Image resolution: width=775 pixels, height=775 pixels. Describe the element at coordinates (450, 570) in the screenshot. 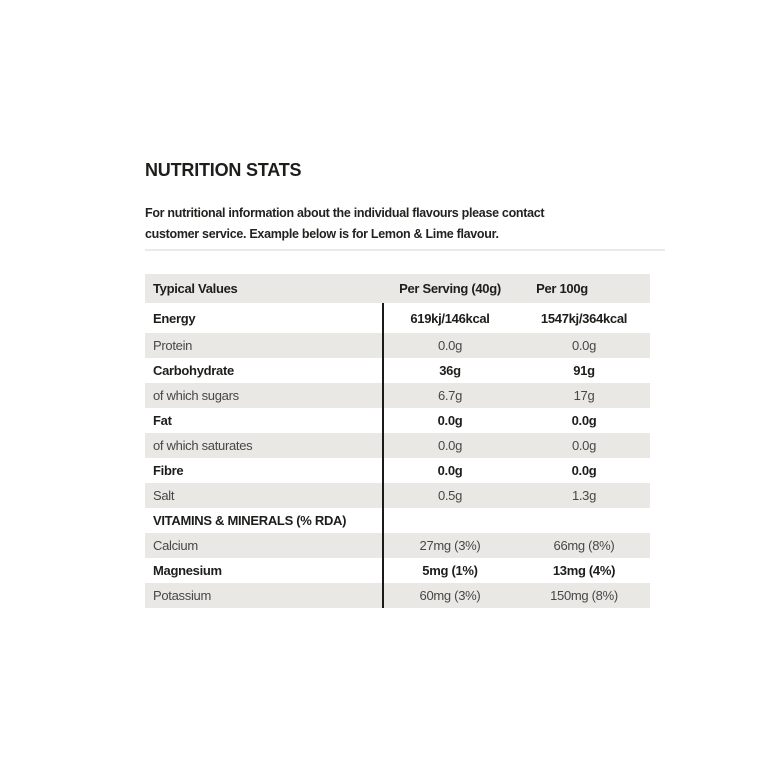

I see `cell-per-serving: 5mg (1%)` at that location.